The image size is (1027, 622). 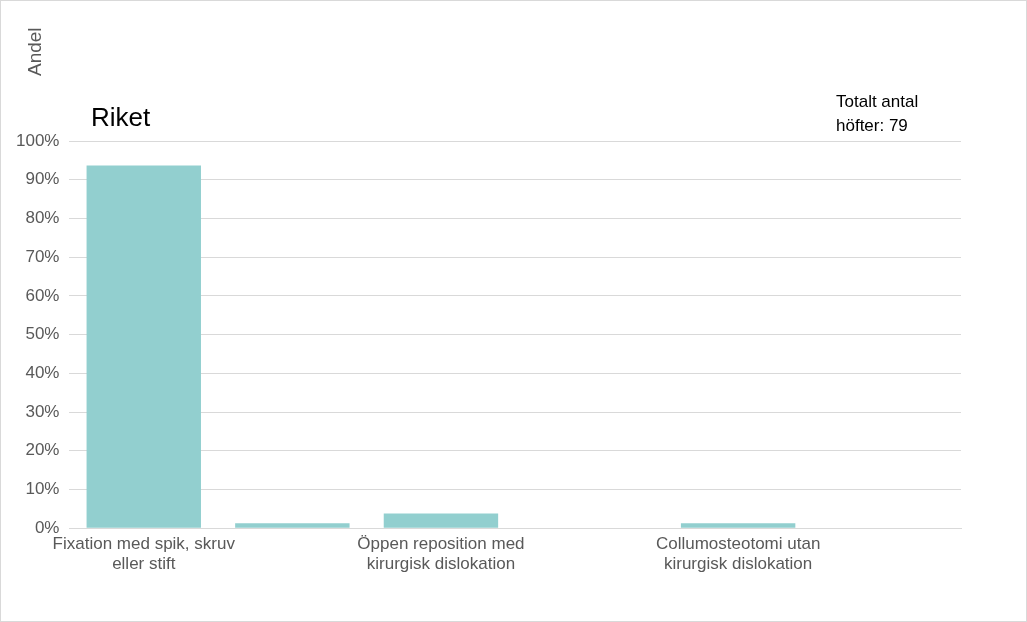 I want to click on text: Totalt antal höfter: 79, so click(x=877, y=113).